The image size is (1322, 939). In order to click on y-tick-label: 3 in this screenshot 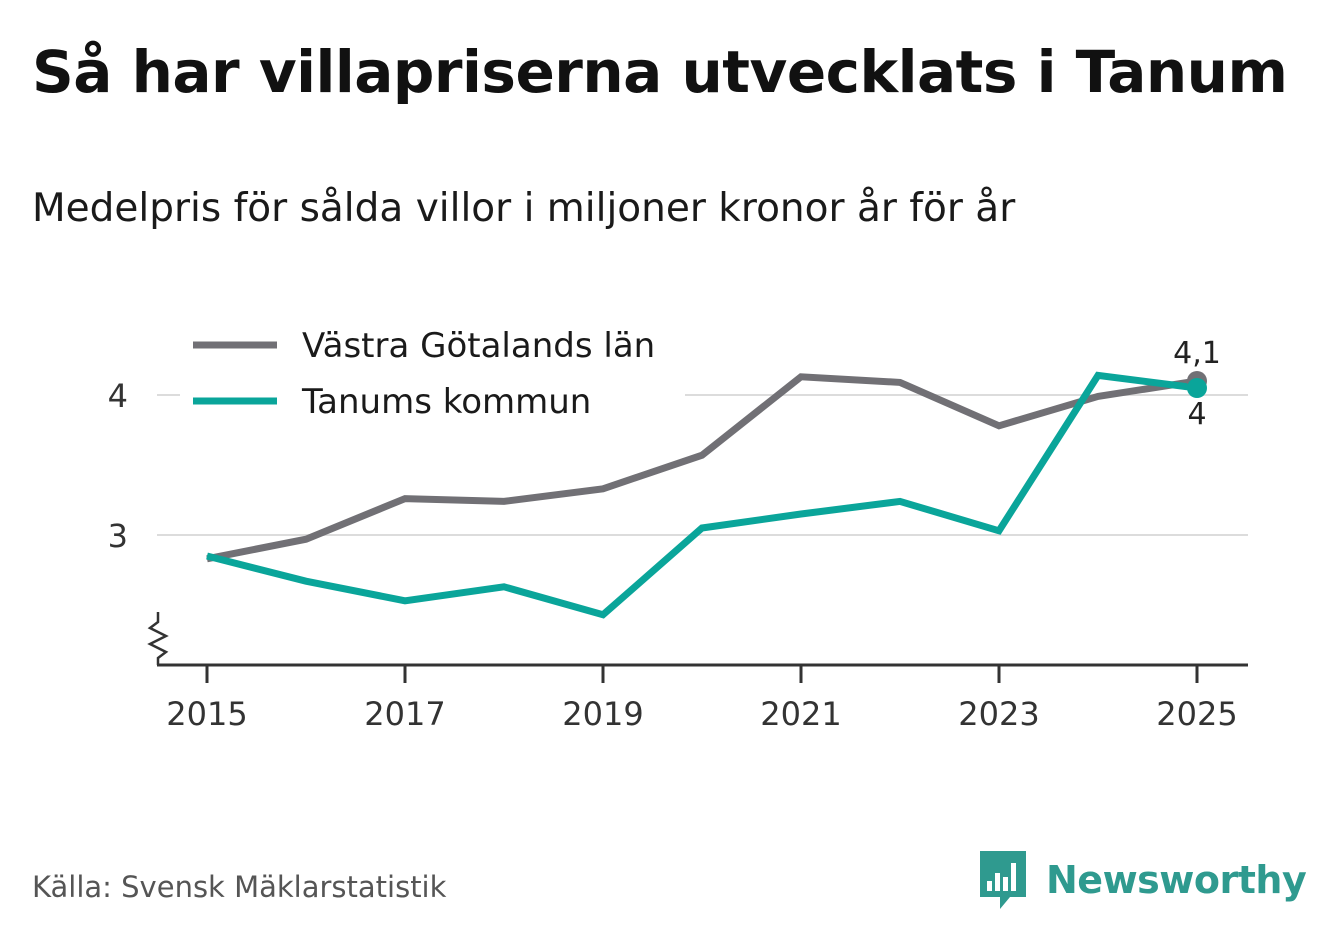, I will do `click(118, 536)`.